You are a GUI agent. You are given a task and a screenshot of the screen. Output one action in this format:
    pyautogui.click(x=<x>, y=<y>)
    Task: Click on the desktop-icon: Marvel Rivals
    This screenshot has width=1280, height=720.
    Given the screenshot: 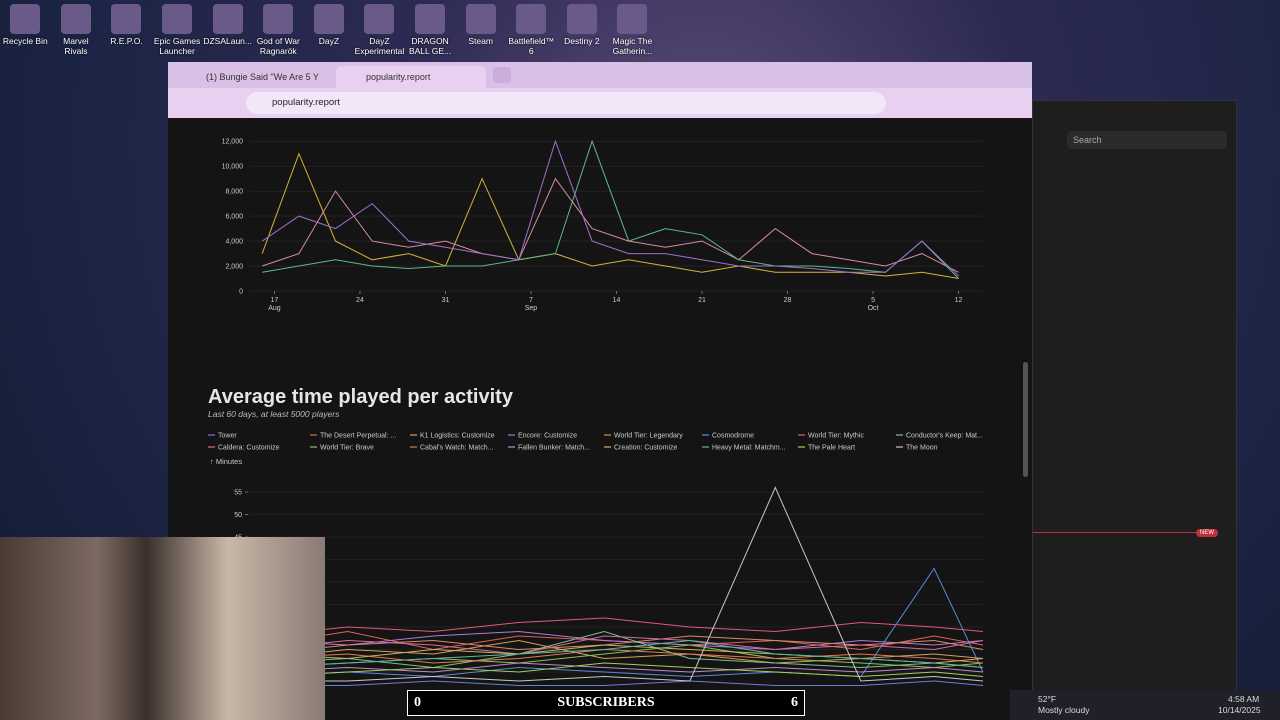 What is the action you would take?
    pyautogui.click(x=76, y=30)
    